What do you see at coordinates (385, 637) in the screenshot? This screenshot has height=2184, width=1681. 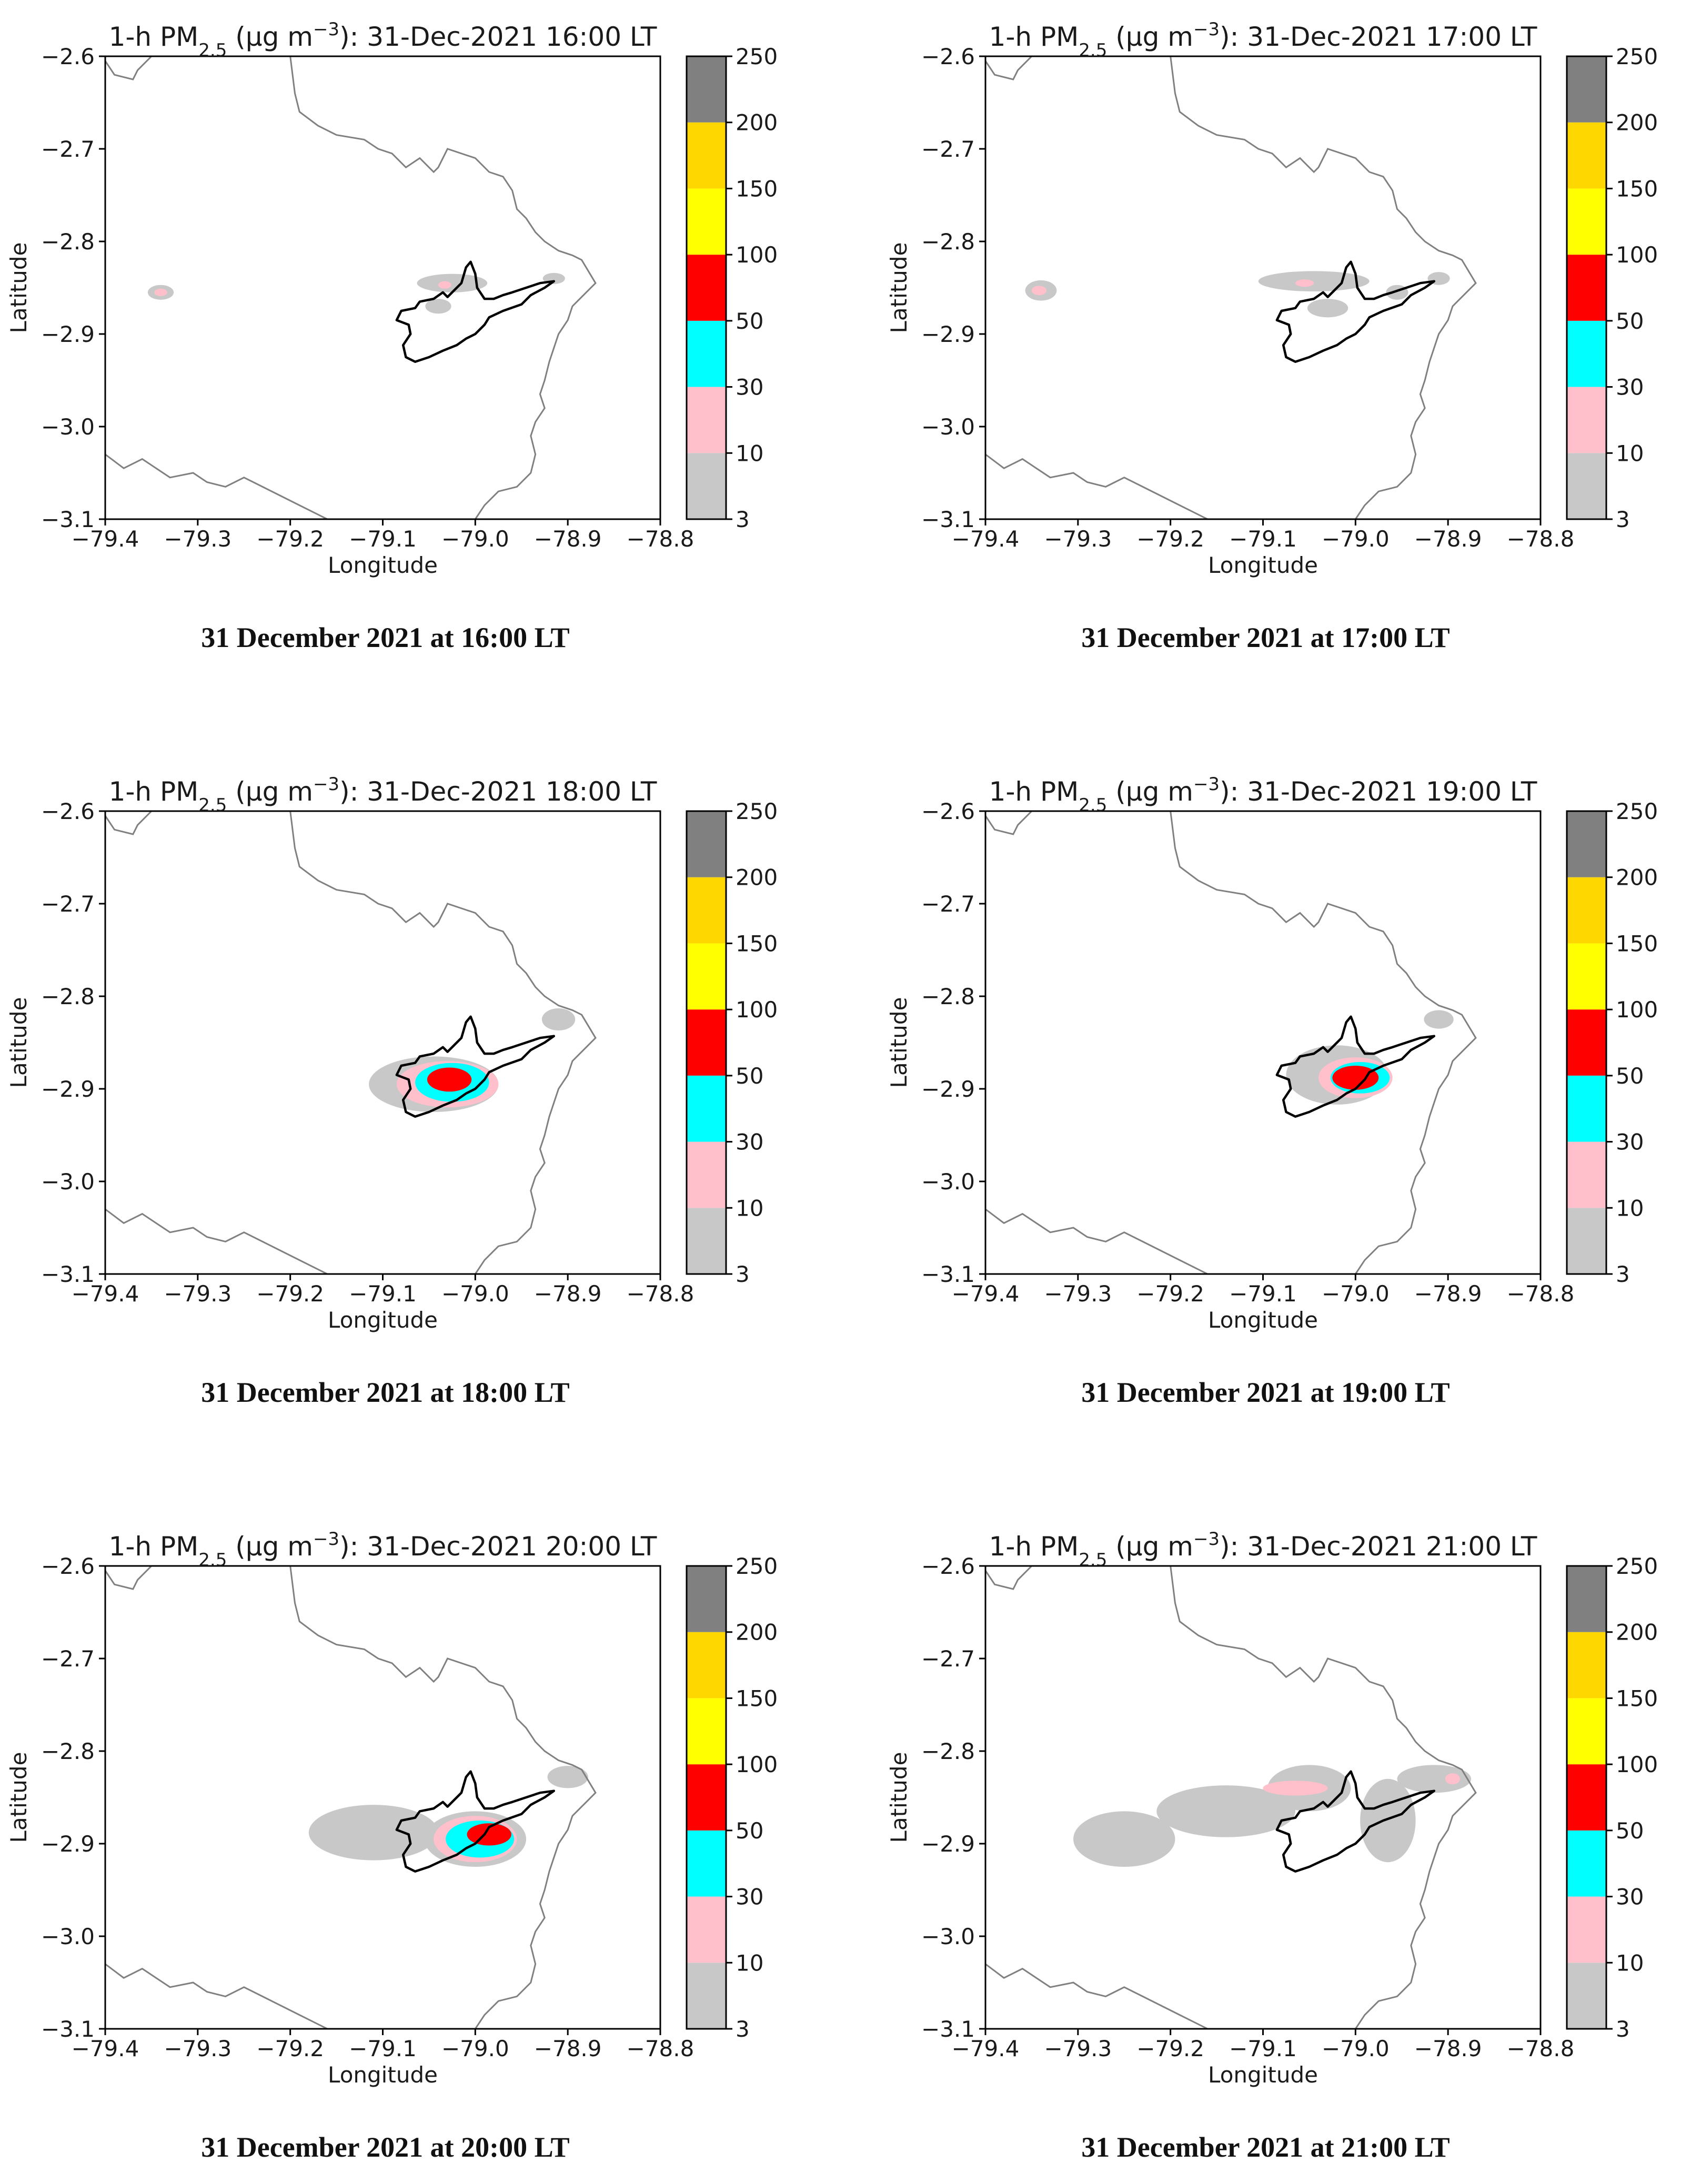 I see `panel-caption: 31 December 2021 at 16:00 LT` at bounding box center [385, 637].